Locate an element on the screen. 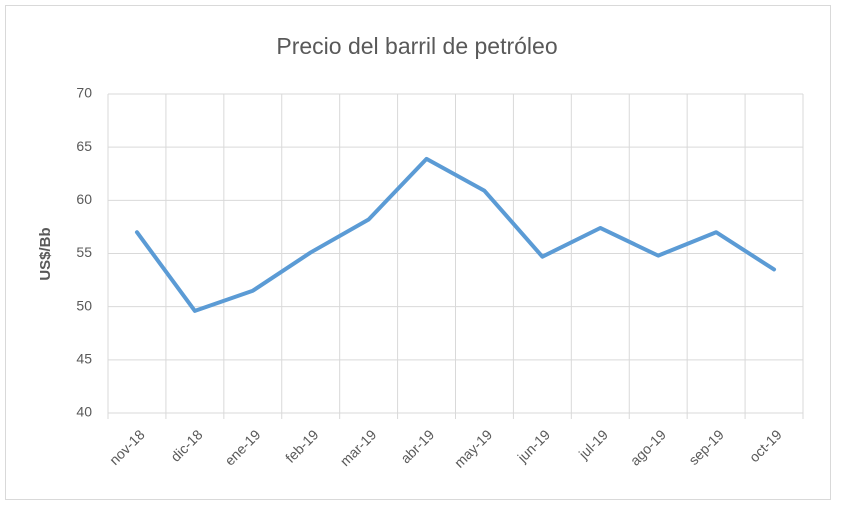 Image resolution: width=845 pixels, height=516 pixels. y-tick-label: 40 is located at coordinates (84, 412).